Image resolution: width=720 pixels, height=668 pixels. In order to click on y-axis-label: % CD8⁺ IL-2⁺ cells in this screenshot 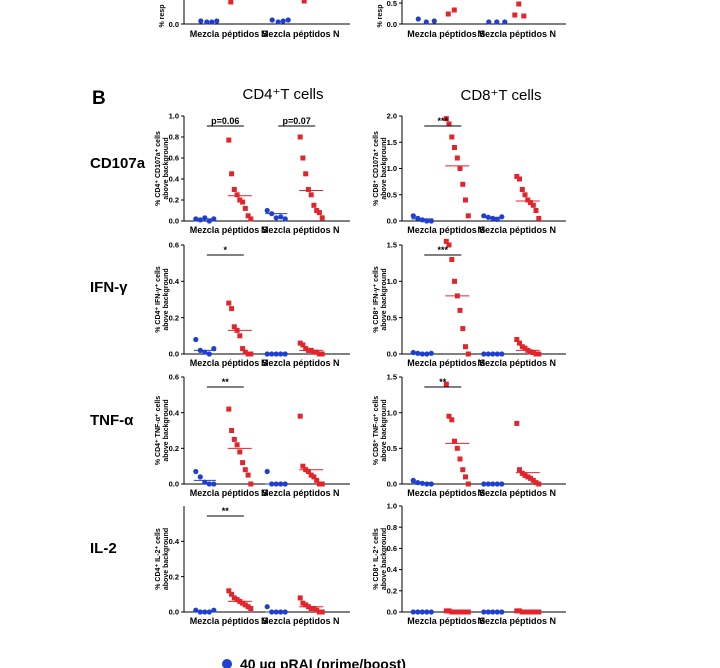, I will do `click(376, 559)`.